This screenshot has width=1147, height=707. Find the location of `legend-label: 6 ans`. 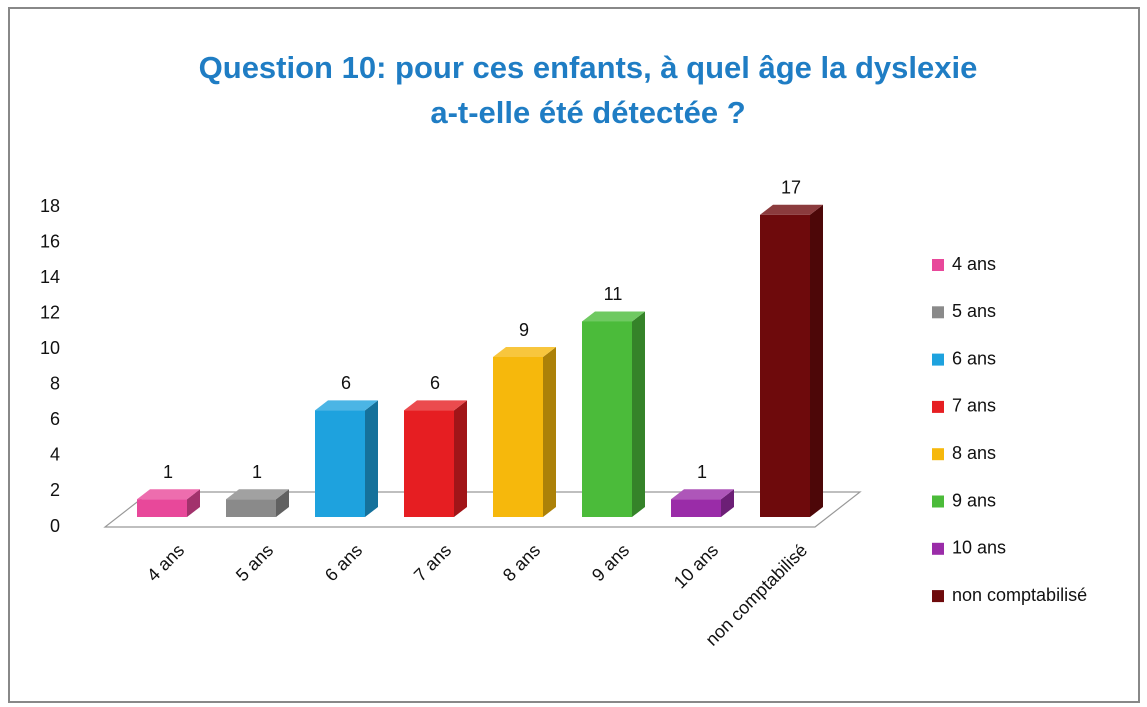

legend-label: 6 ans is located at coordinates (974, 358).